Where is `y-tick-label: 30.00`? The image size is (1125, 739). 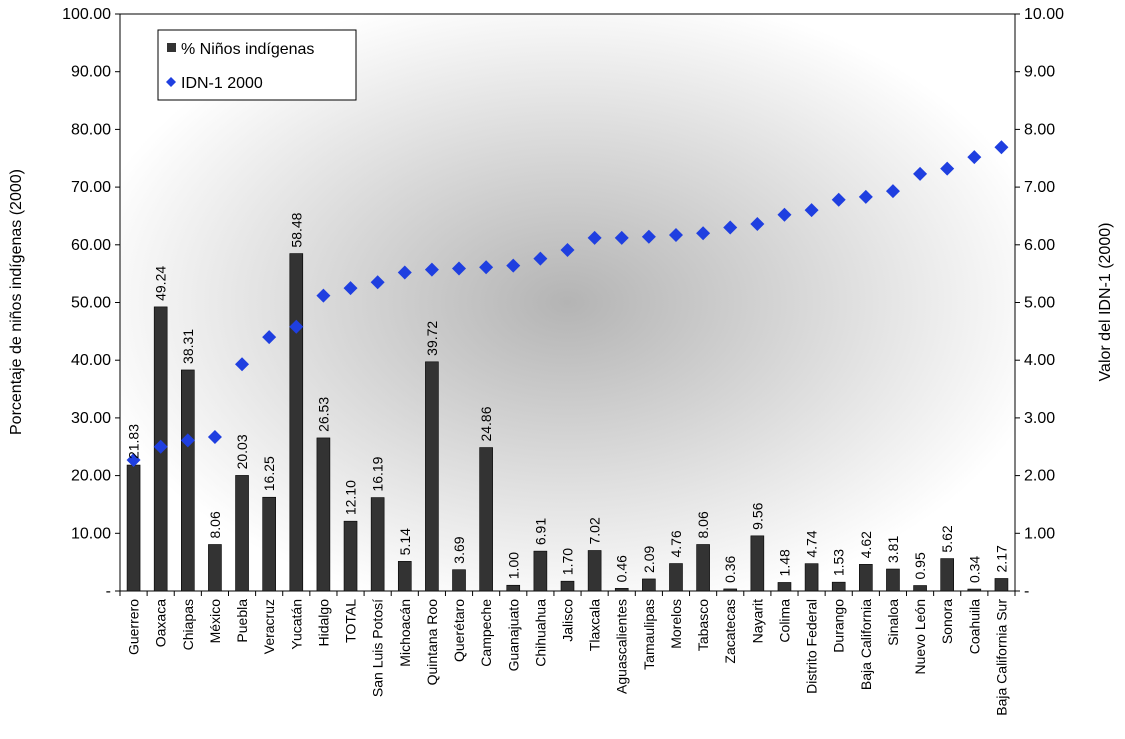 y-tick-label: 30.00 is located at coordinates (91, 418).